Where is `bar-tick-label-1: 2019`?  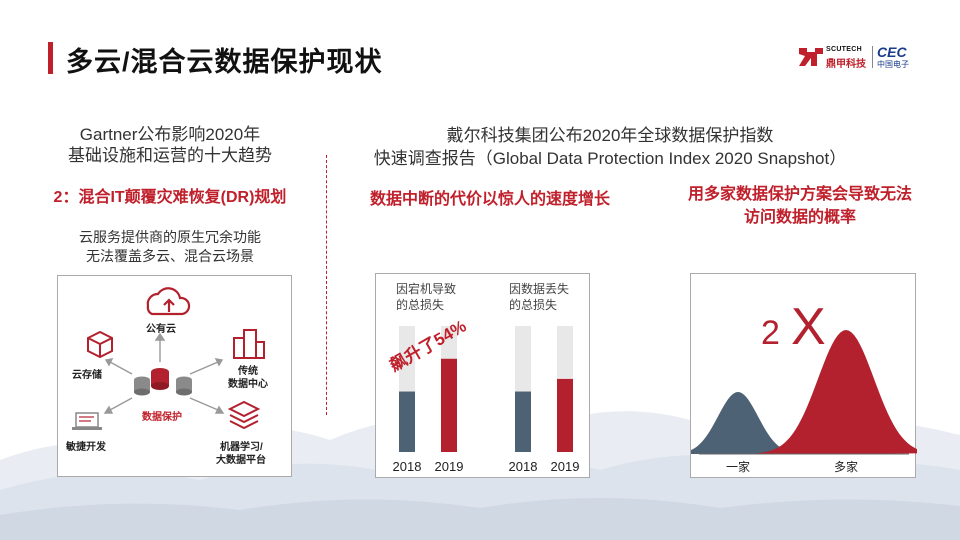
bar-tick-label-1: 2019 is located at coordinates (449, 466).